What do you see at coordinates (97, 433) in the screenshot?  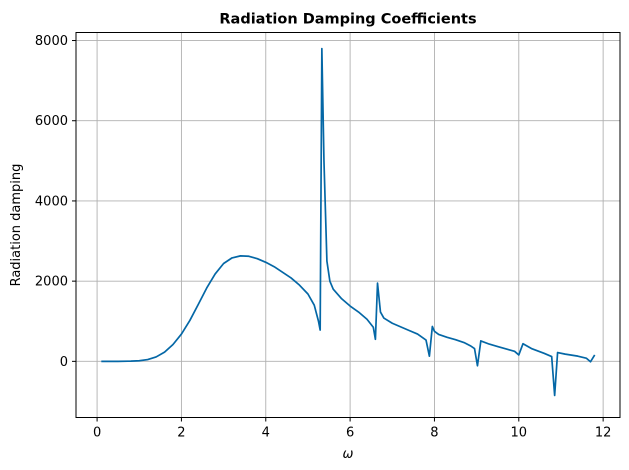 I see `x-tick-label: 0` at bounding box center [97, 433].